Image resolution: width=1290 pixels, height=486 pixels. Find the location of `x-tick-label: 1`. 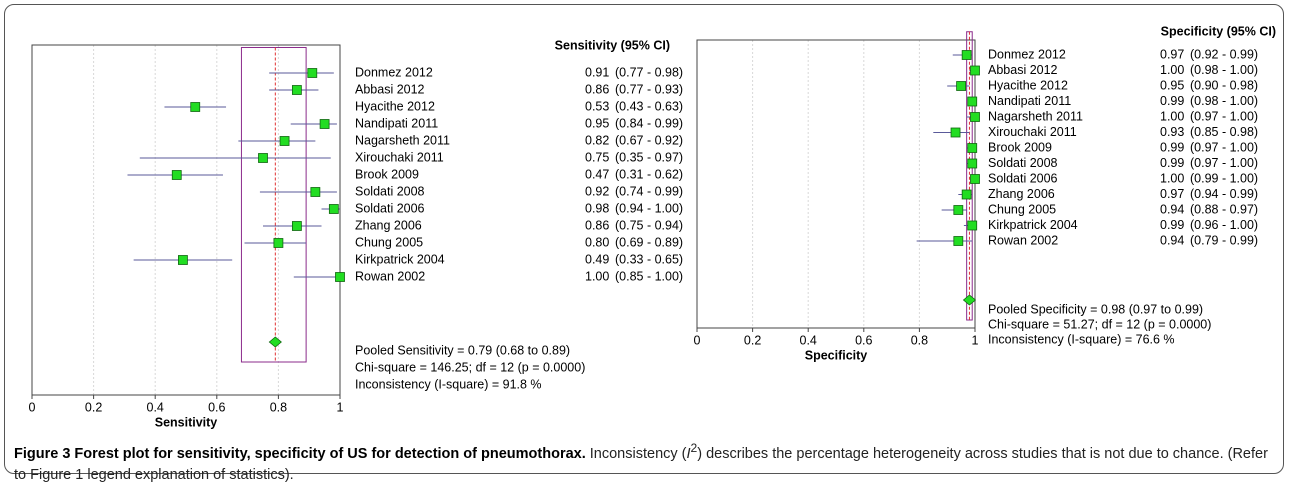

x-tick-label: 1 is located at coordinates (340, 407).